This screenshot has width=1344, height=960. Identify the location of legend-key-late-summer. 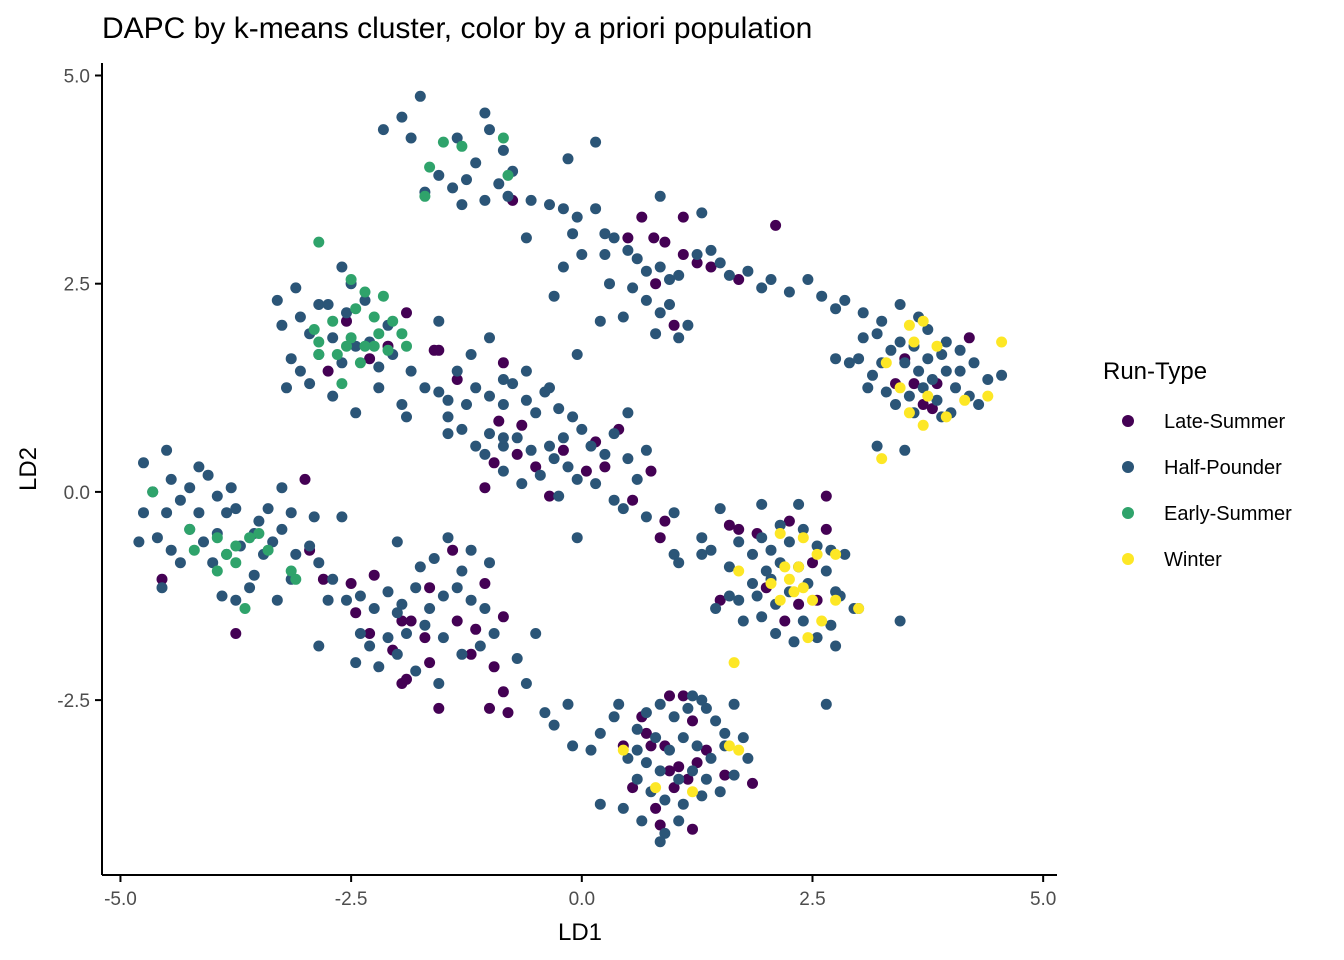
(1128, 421).